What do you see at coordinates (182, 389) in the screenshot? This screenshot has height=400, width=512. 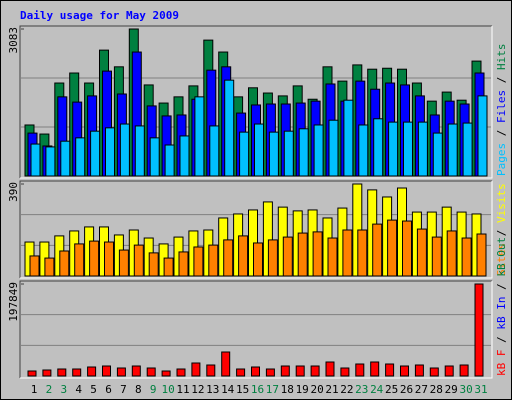 I see `x-tick-label: 11` at bounding box center [182, 389].